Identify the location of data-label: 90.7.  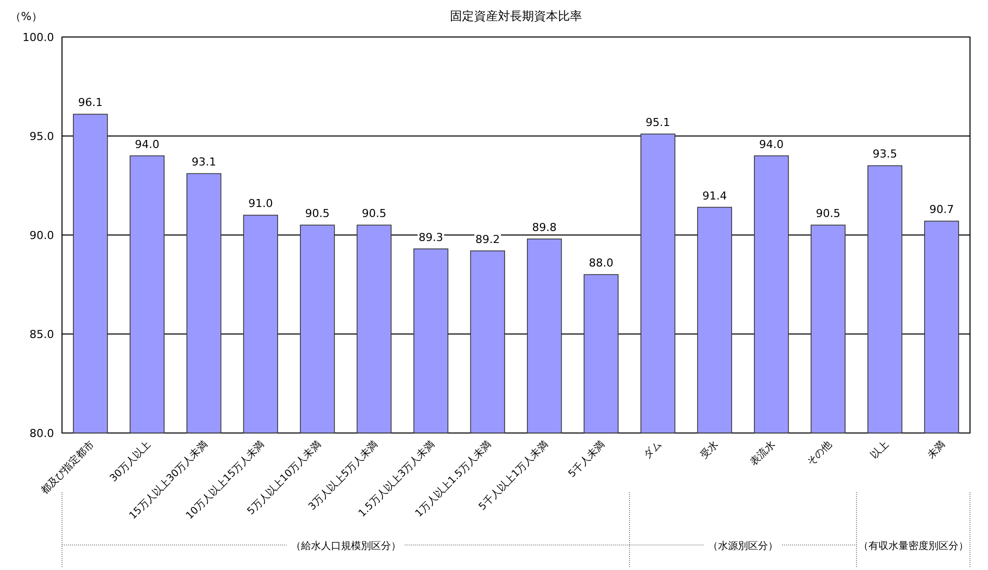
(941, 209).